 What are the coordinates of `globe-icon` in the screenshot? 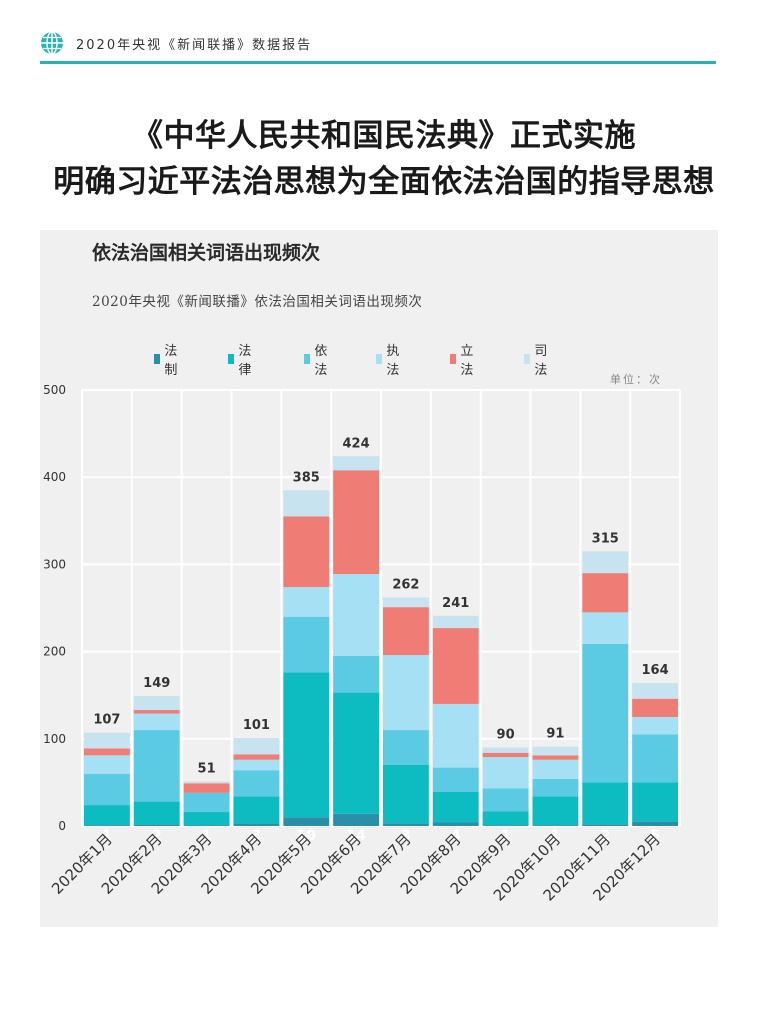 It's located at (52, 43).